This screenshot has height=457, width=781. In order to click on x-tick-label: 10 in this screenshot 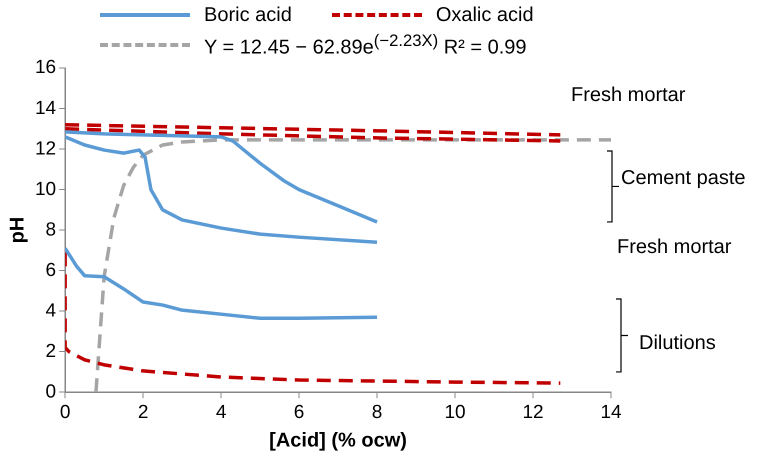, I will do `click(455, 412)`.